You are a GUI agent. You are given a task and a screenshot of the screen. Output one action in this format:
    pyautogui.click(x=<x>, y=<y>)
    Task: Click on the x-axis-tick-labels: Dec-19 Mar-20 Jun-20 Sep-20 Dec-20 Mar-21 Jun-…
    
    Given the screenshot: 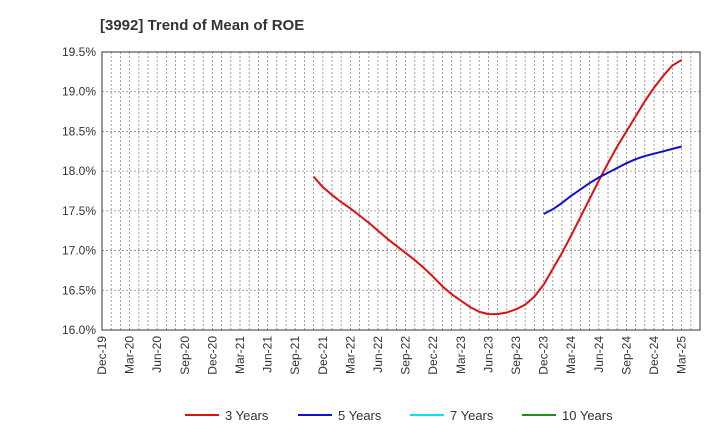 What is the action you would take?
    pyautogui.click(x=392, y=355)
    